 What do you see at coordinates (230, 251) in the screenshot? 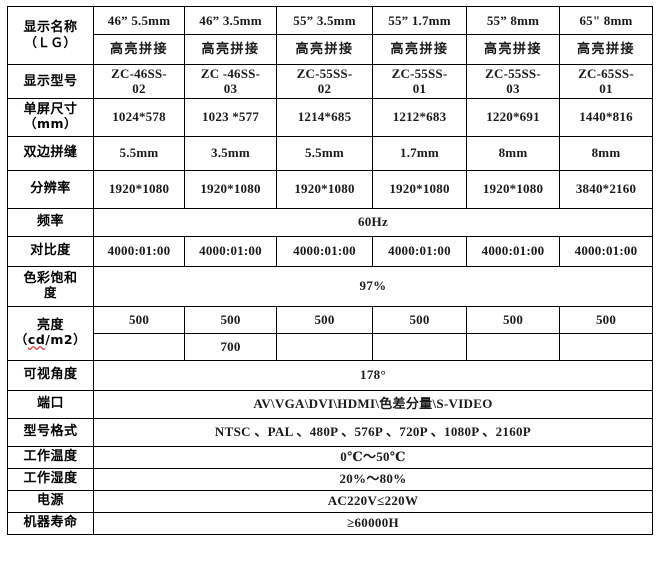
I see `cell-contrast-1: 4000:01:00` at bounding box center [230, 251].